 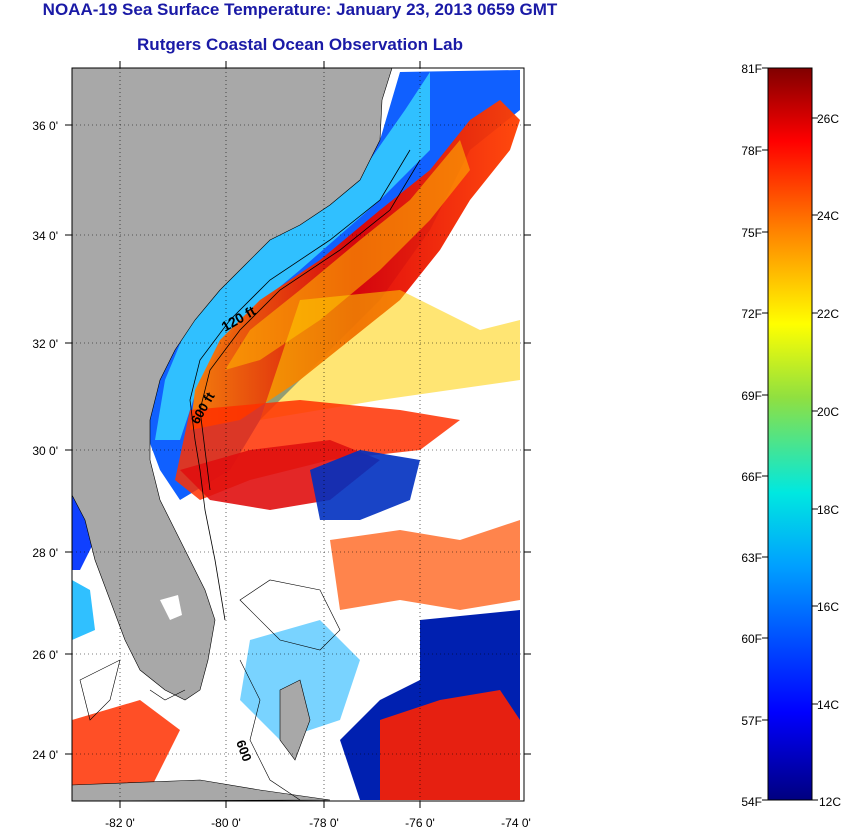 I want to click on colorbar-label-f: 63F, so click(x=751, y=558).